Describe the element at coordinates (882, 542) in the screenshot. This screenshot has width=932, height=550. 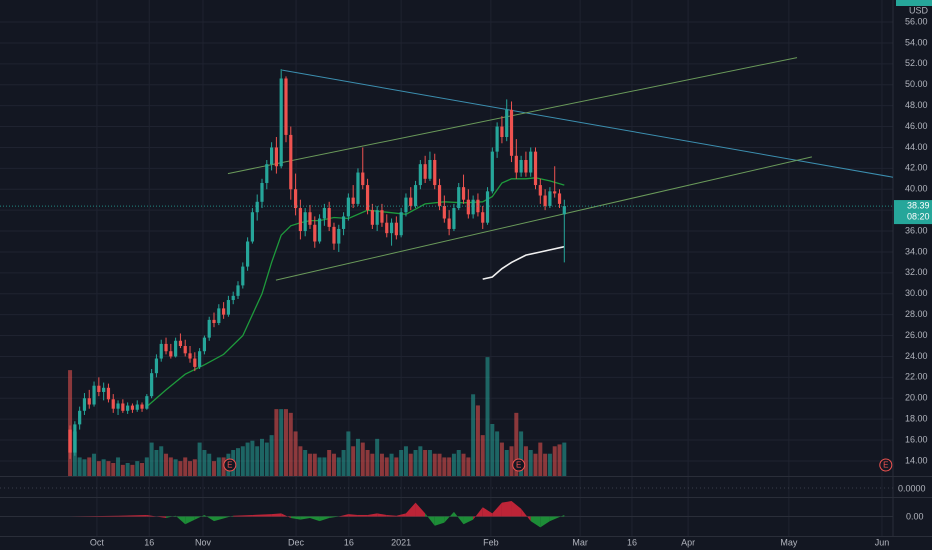
I see `x-tick-label: Jun` at that location.